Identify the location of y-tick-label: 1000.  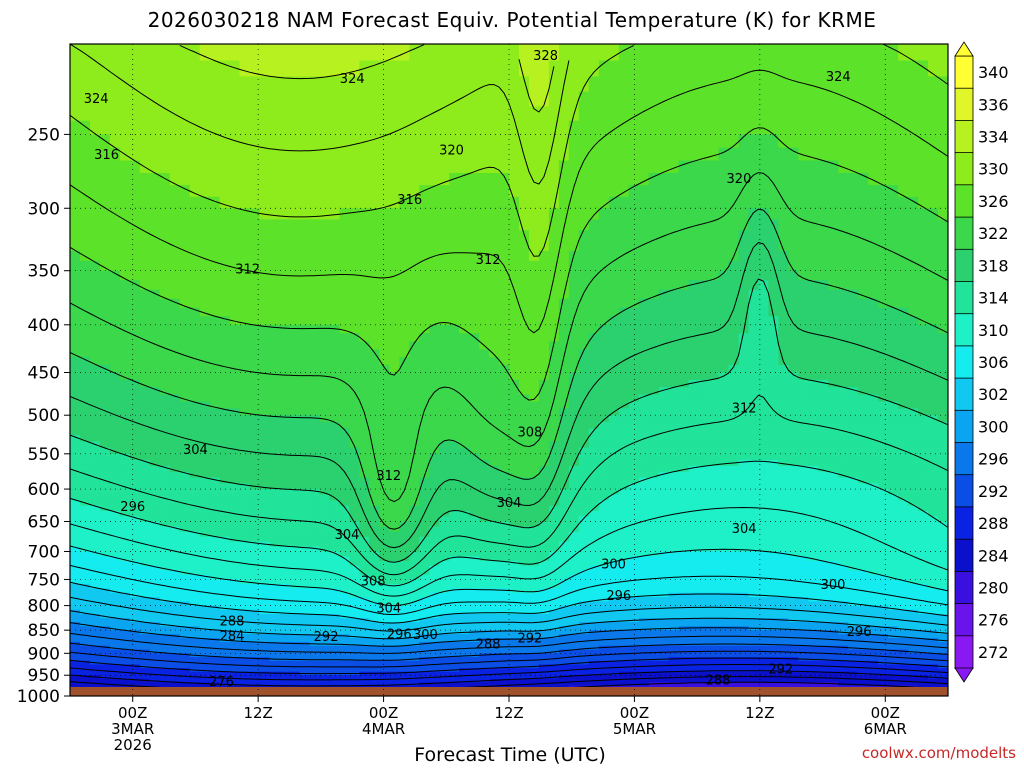
(38, 697).